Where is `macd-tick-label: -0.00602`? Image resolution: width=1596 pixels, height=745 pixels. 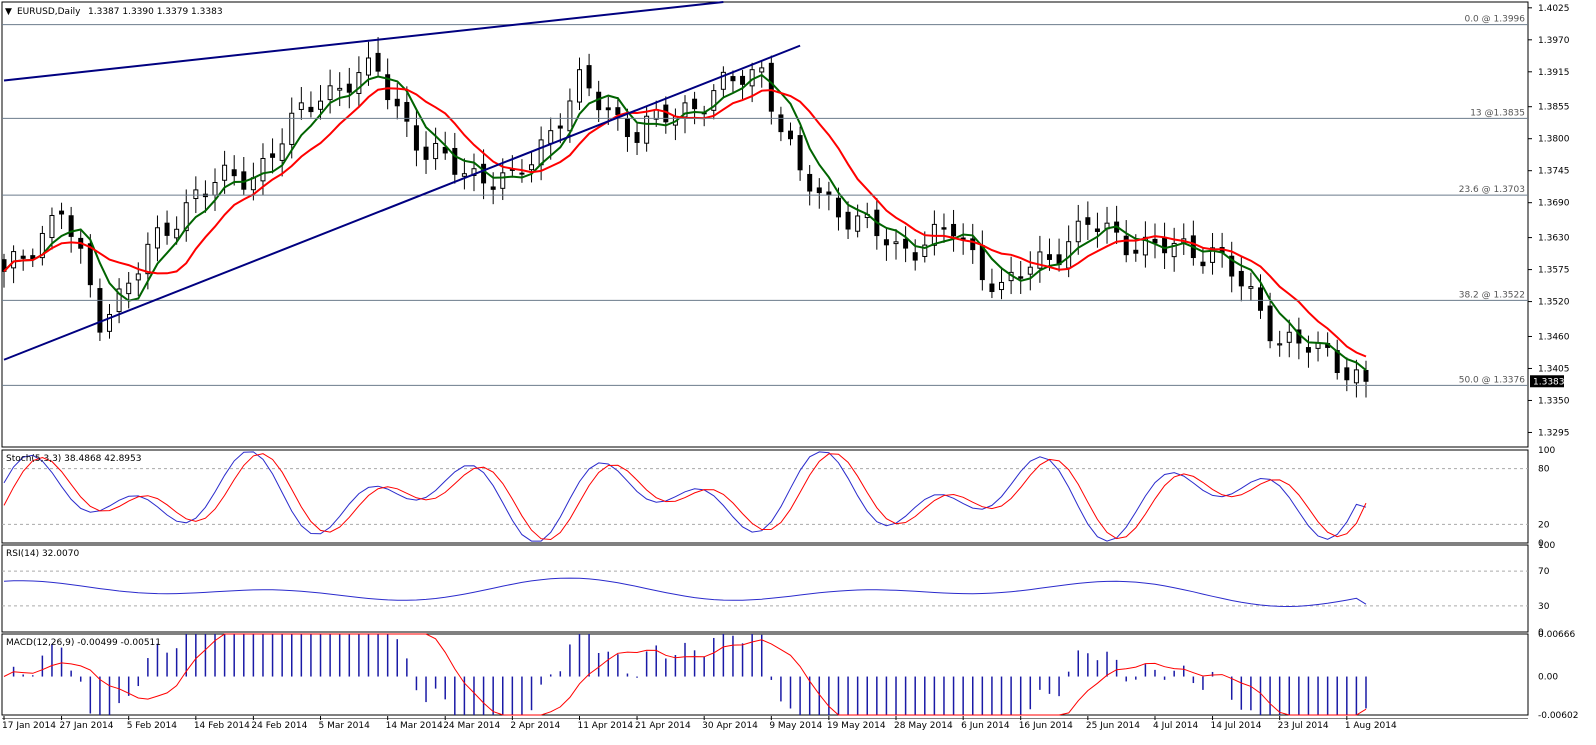 macd-tick-label: -0.00602 is located at coordinates (1558, 716).